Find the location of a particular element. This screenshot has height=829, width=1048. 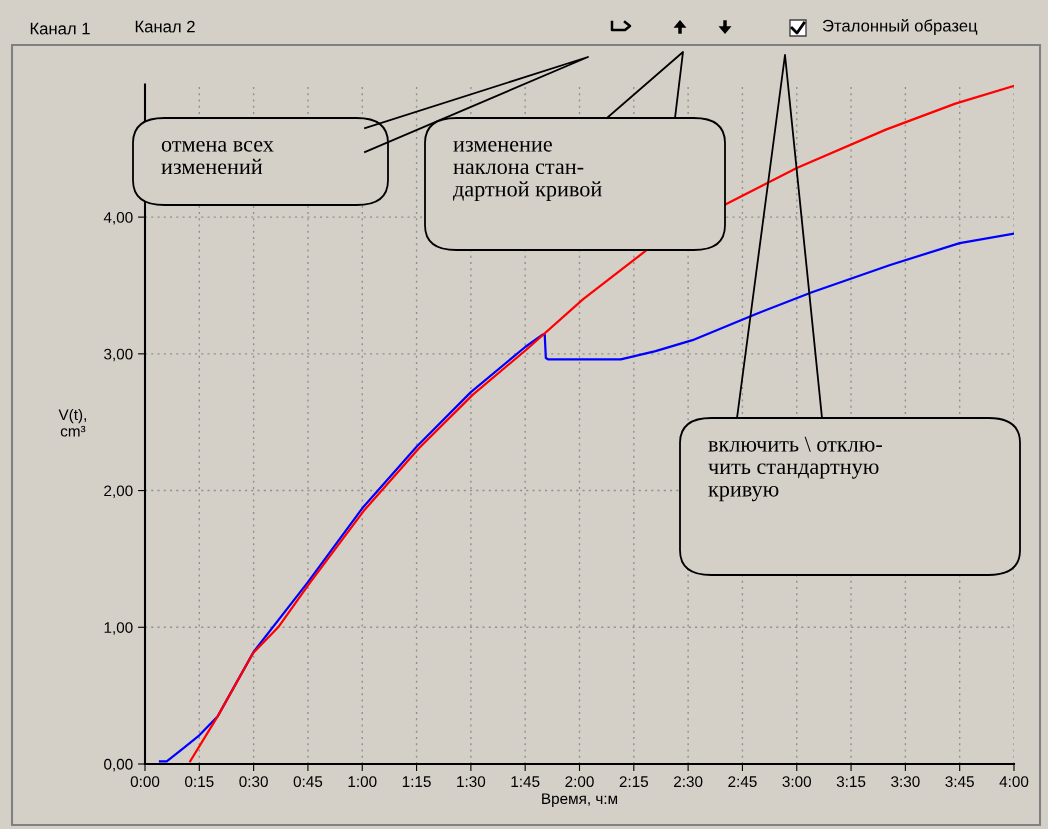

y-tick-label: 0,00 is located at coordinates (118, 765).